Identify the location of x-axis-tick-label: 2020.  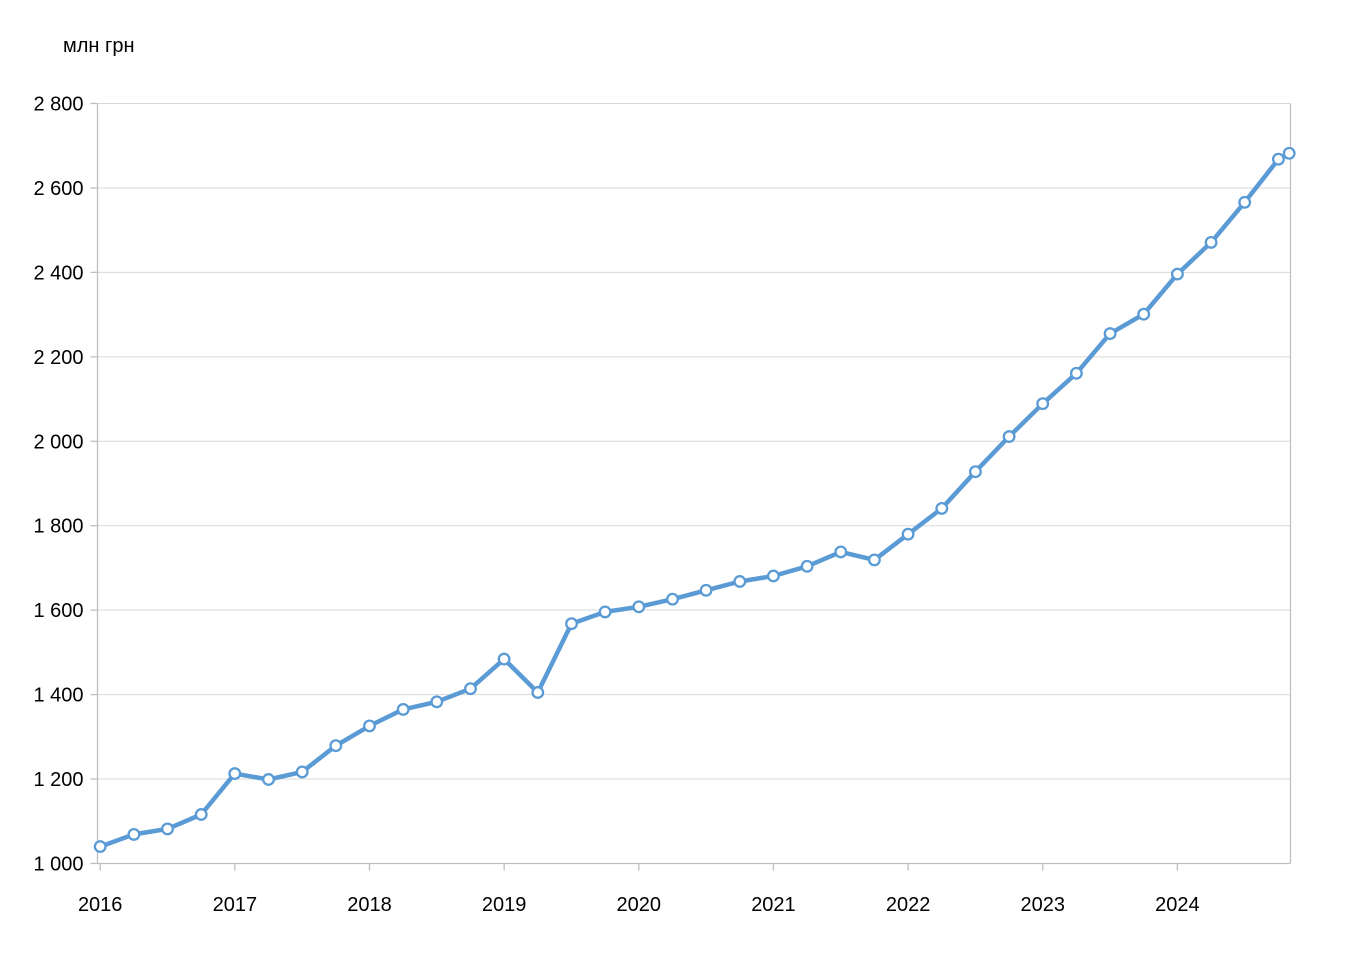
(639, 905).